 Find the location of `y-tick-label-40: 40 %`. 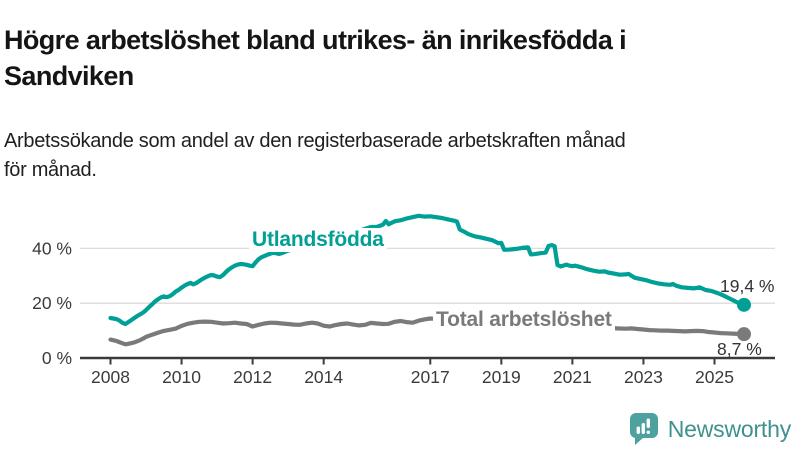

y-tick-label-40: 40 % is located at coordinates (52, 248).